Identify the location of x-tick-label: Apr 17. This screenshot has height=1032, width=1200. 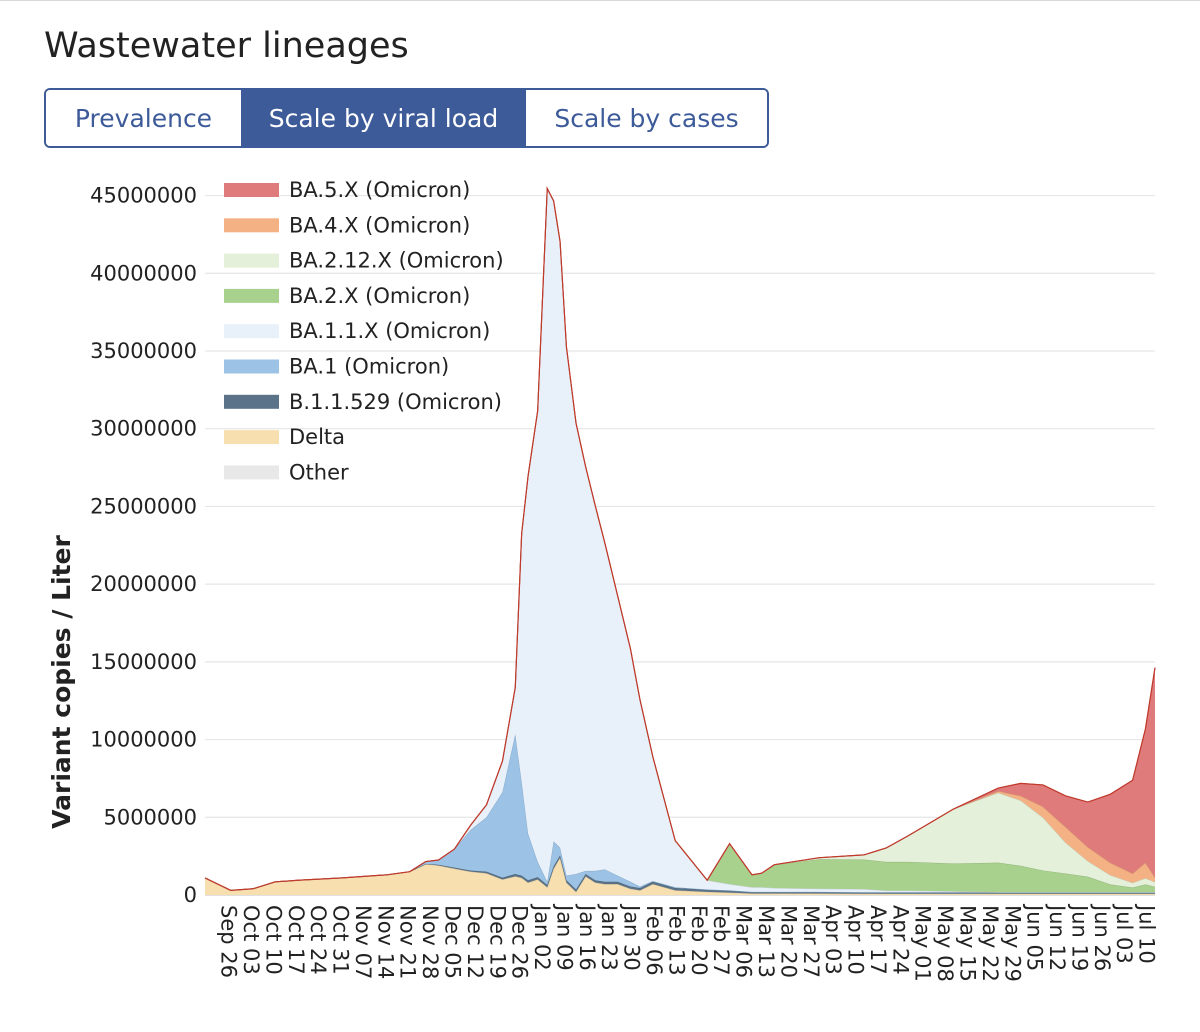
(878, 940).